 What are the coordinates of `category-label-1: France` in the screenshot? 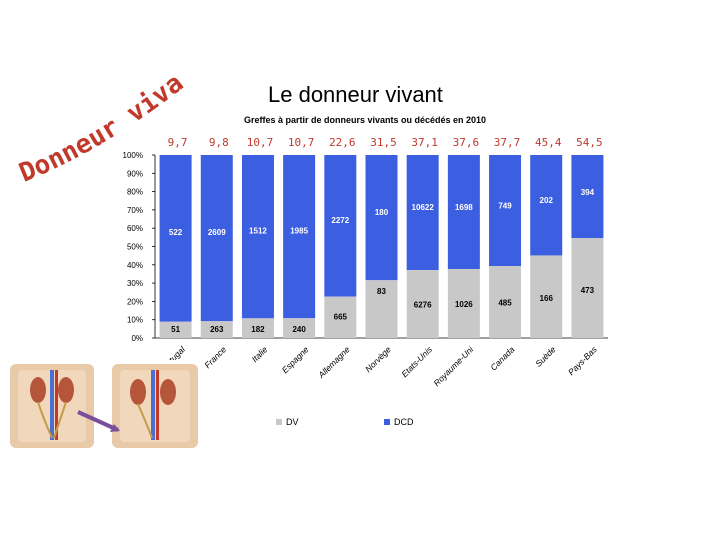 It's located at (215, 357).